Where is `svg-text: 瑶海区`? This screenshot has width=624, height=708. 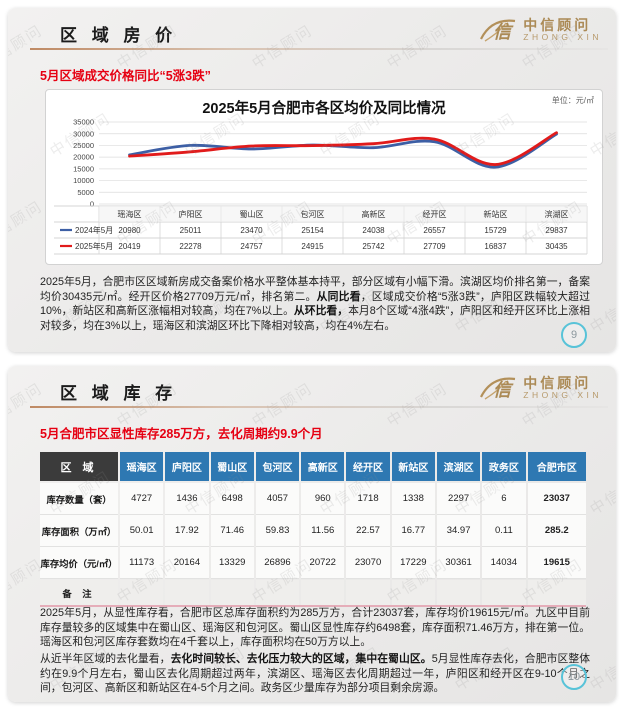 svg-text: 瑶海区 is located at coordinates (130, 214).